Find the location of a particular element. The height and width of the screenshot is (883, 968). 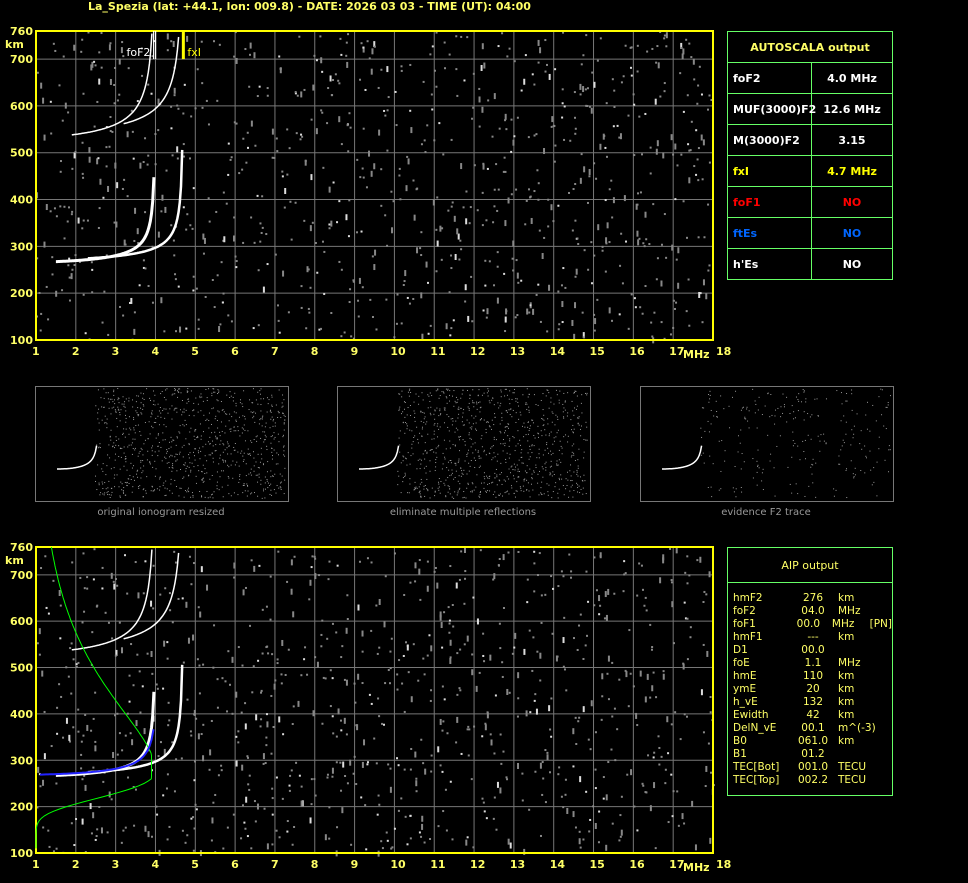

aip-row: hmF1 --- km is located at coordinates (812, 637).